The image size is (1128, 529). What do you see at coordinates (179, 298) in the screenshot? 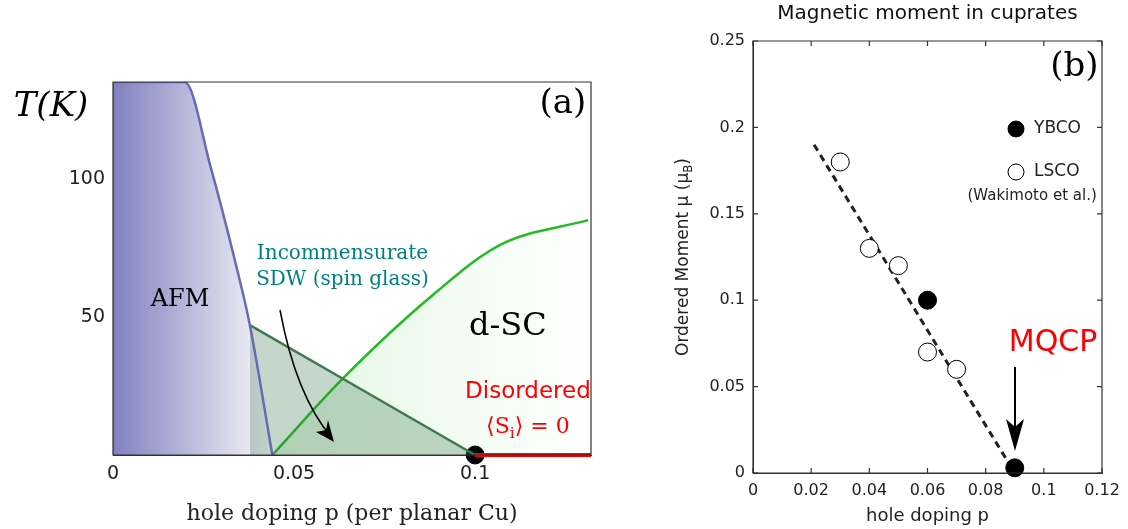
I see `series-label: AFM` at bounding box center [179, 298].